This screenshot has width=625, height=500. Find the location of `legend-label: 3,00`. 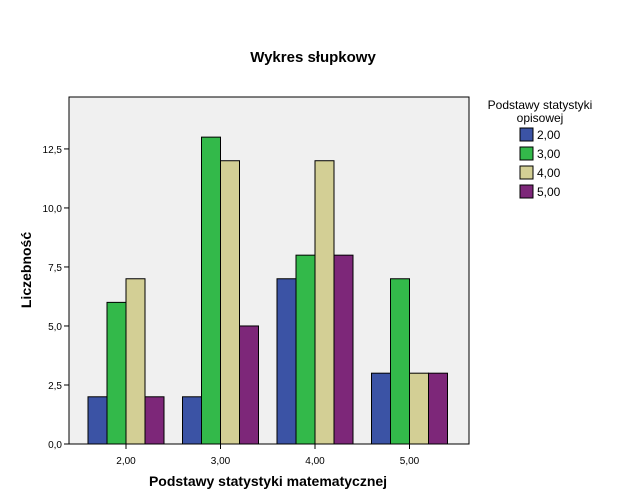

legend-label: 3,00 is located at coordinates (549, 154).